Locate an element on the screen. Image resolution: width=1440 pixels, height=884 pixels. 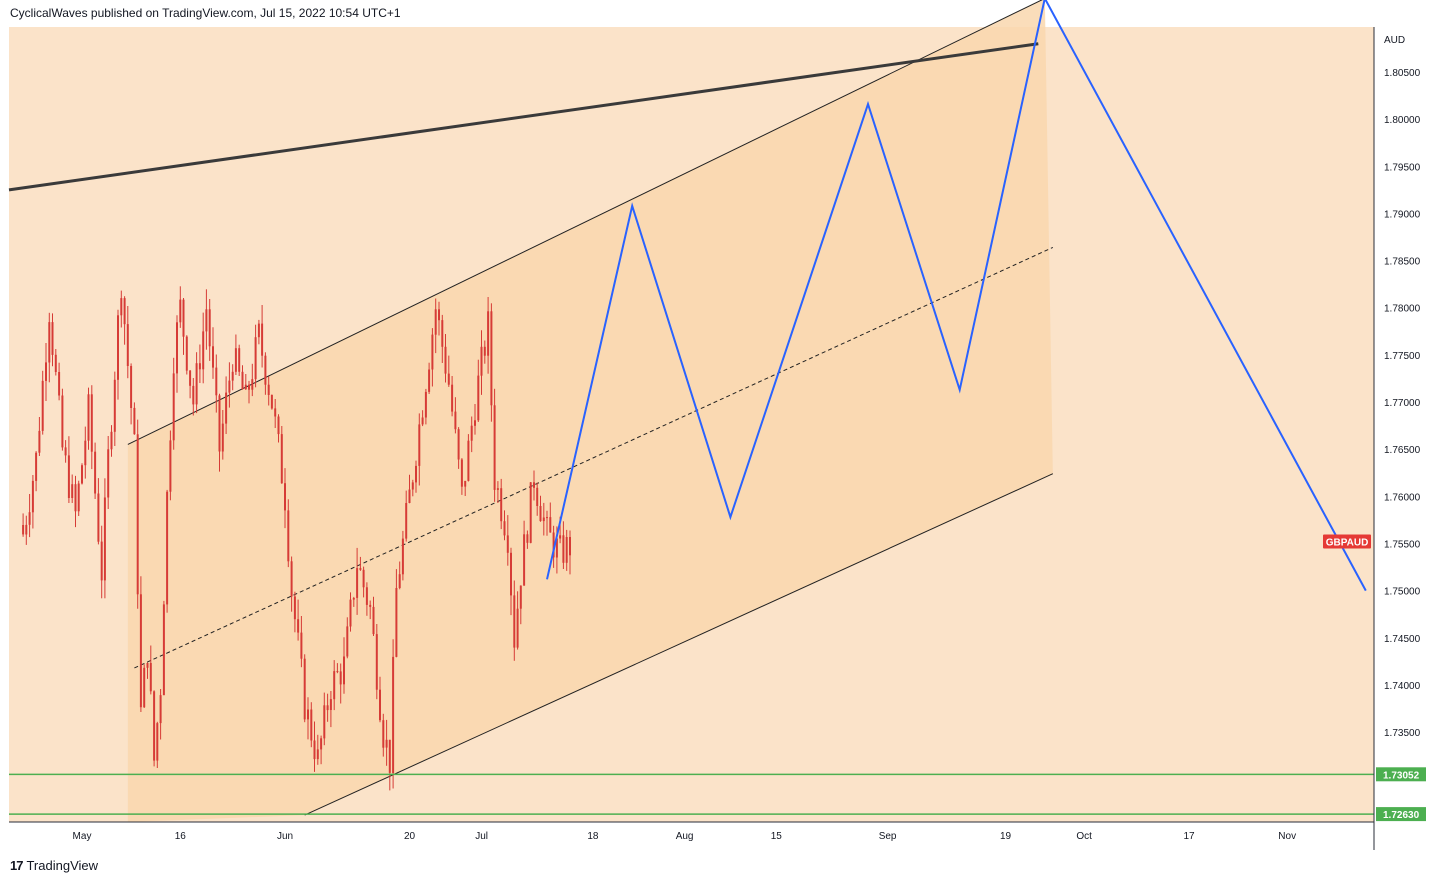
price-tick-label: 1.75500 is located at coordinates (1402, 545).